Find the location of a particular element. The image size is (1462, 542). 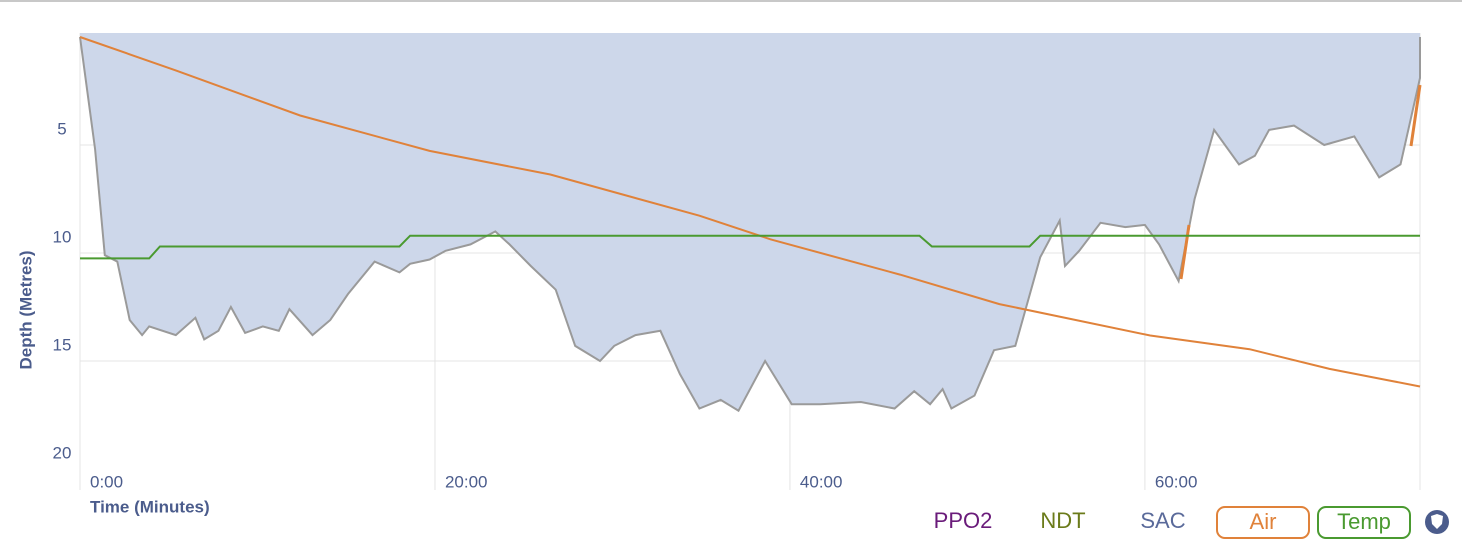

toggle-button: Temp is located at coordinates (1364, 522).